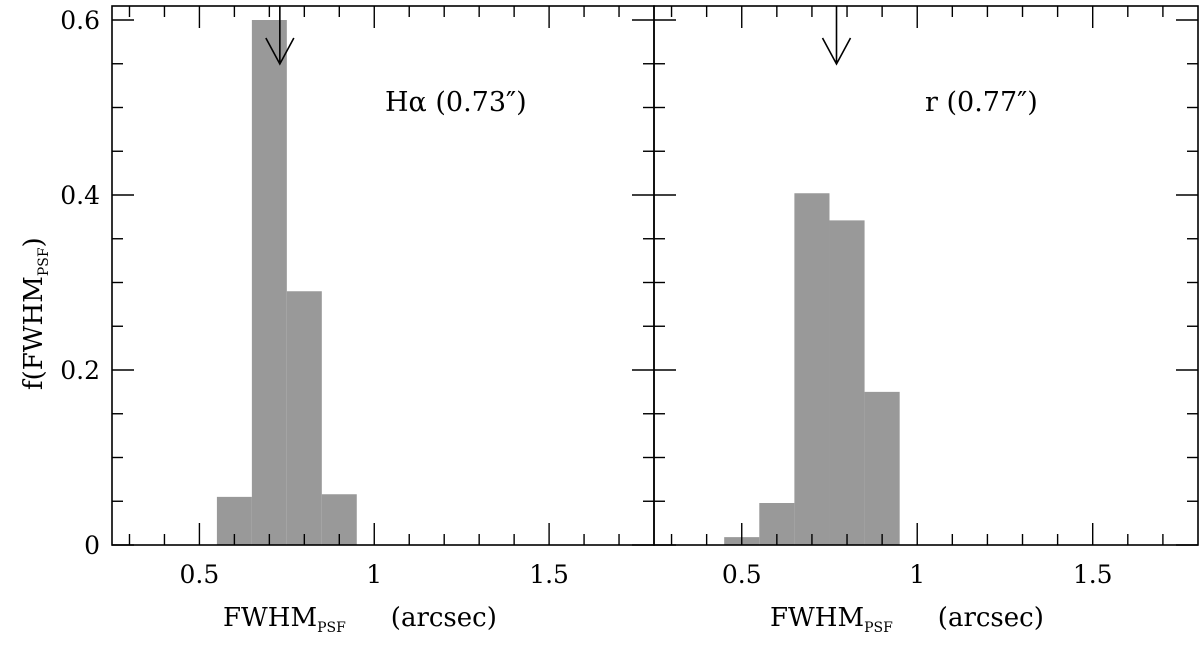  What do you see at coordinates (80, 20) in the screenshot?
I see `y-tick-label: 0.6` at bounding box center [80, 20].